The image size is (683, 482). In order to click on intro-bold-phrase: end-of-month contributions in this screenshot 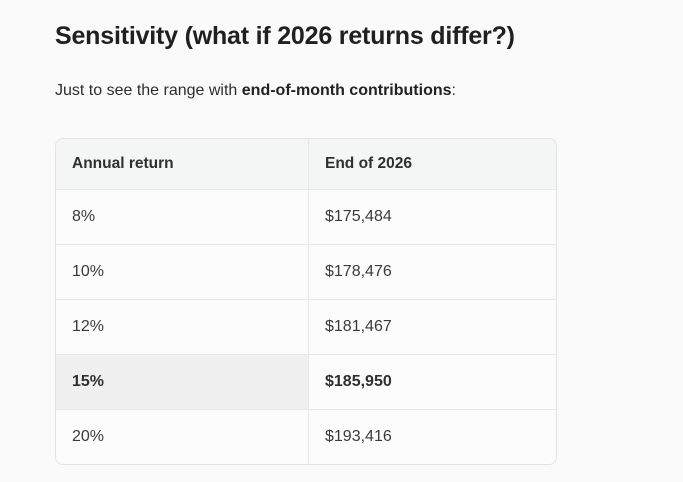, I will do `click(346, 90)`.